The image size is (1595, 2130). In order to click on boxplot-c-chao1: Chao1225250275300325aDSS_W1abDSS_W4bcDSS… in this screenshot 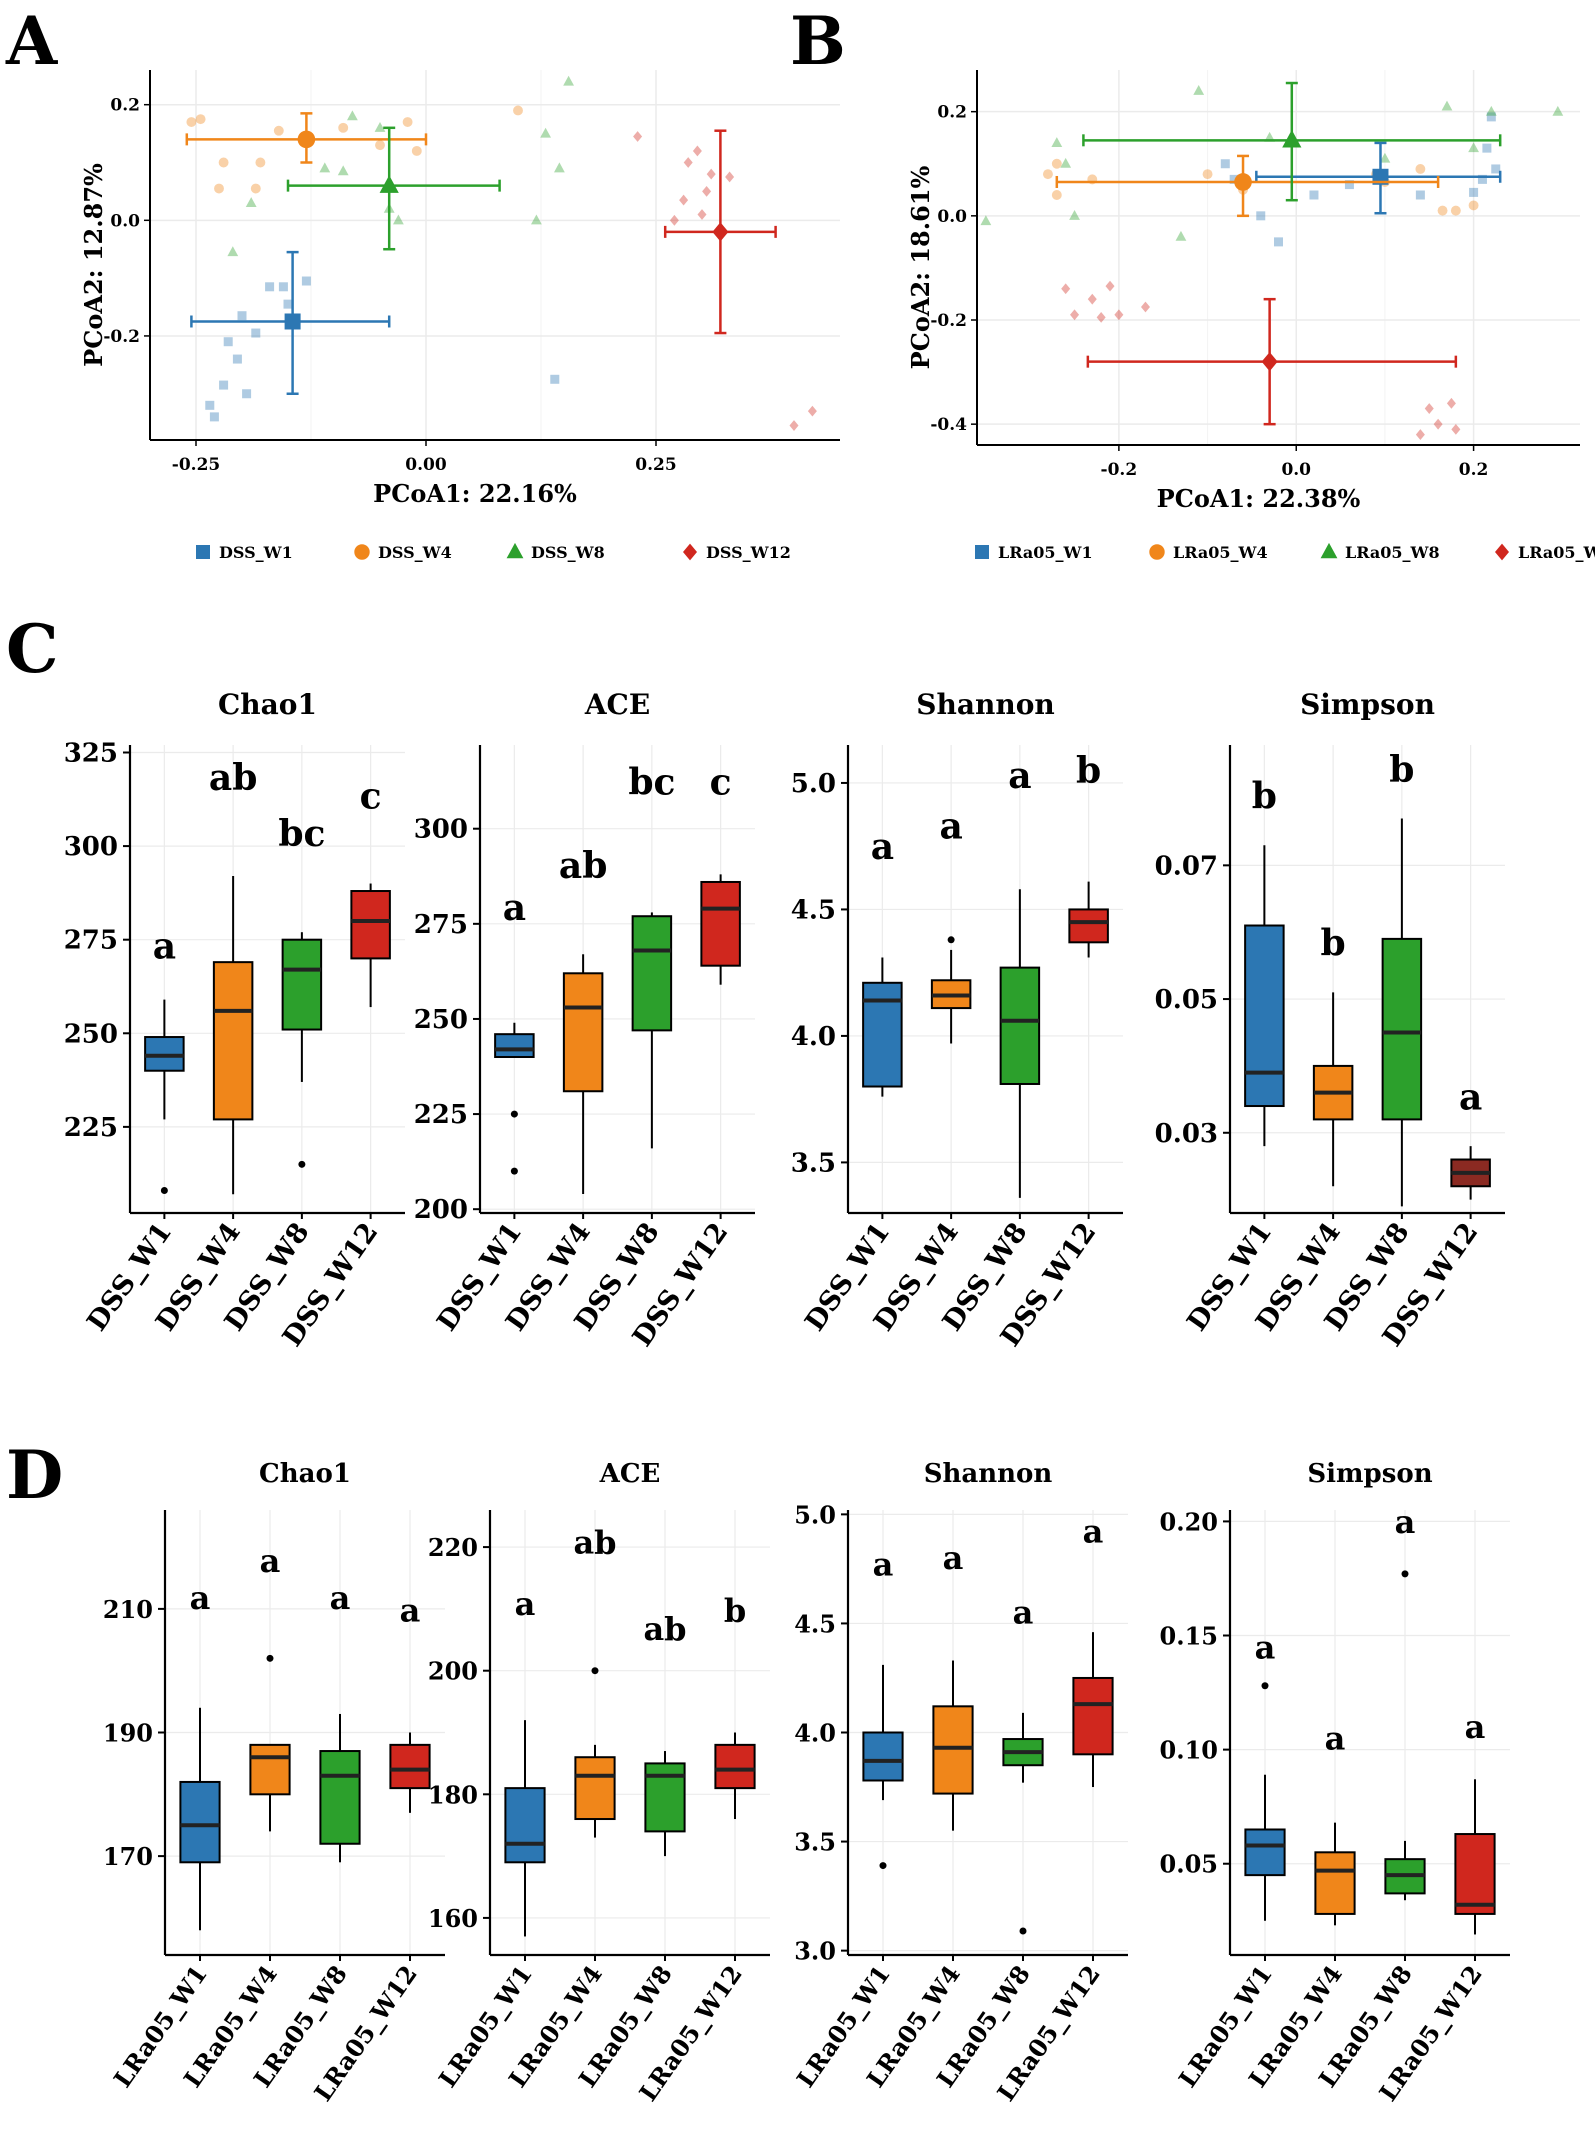, I will do `click(234, 1020)`.